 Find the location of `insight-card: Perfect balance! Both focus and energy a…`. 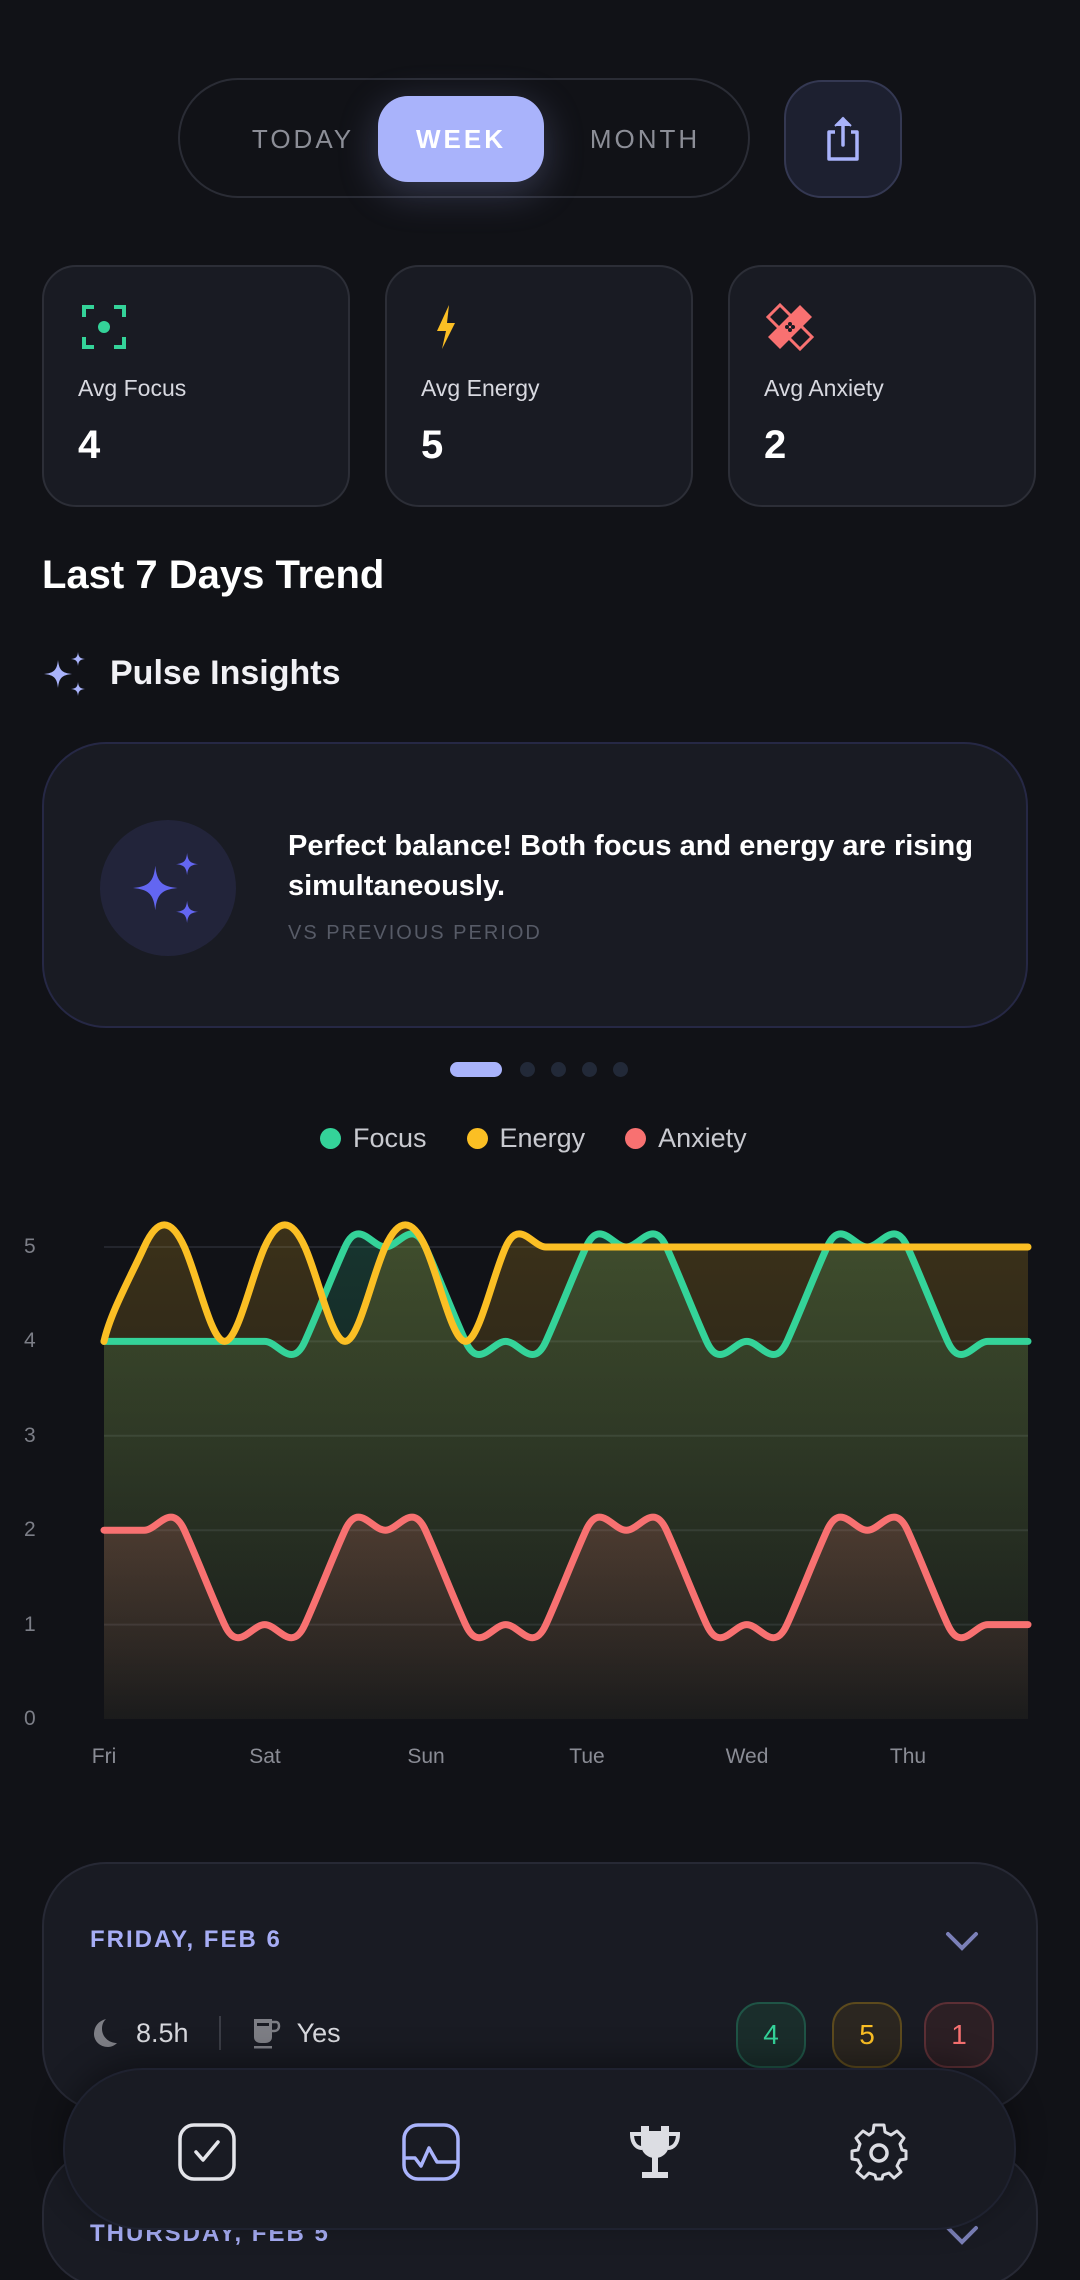

insight-card: Perfect balance! Both focus and energy a… is located at coordinates (535, 885).